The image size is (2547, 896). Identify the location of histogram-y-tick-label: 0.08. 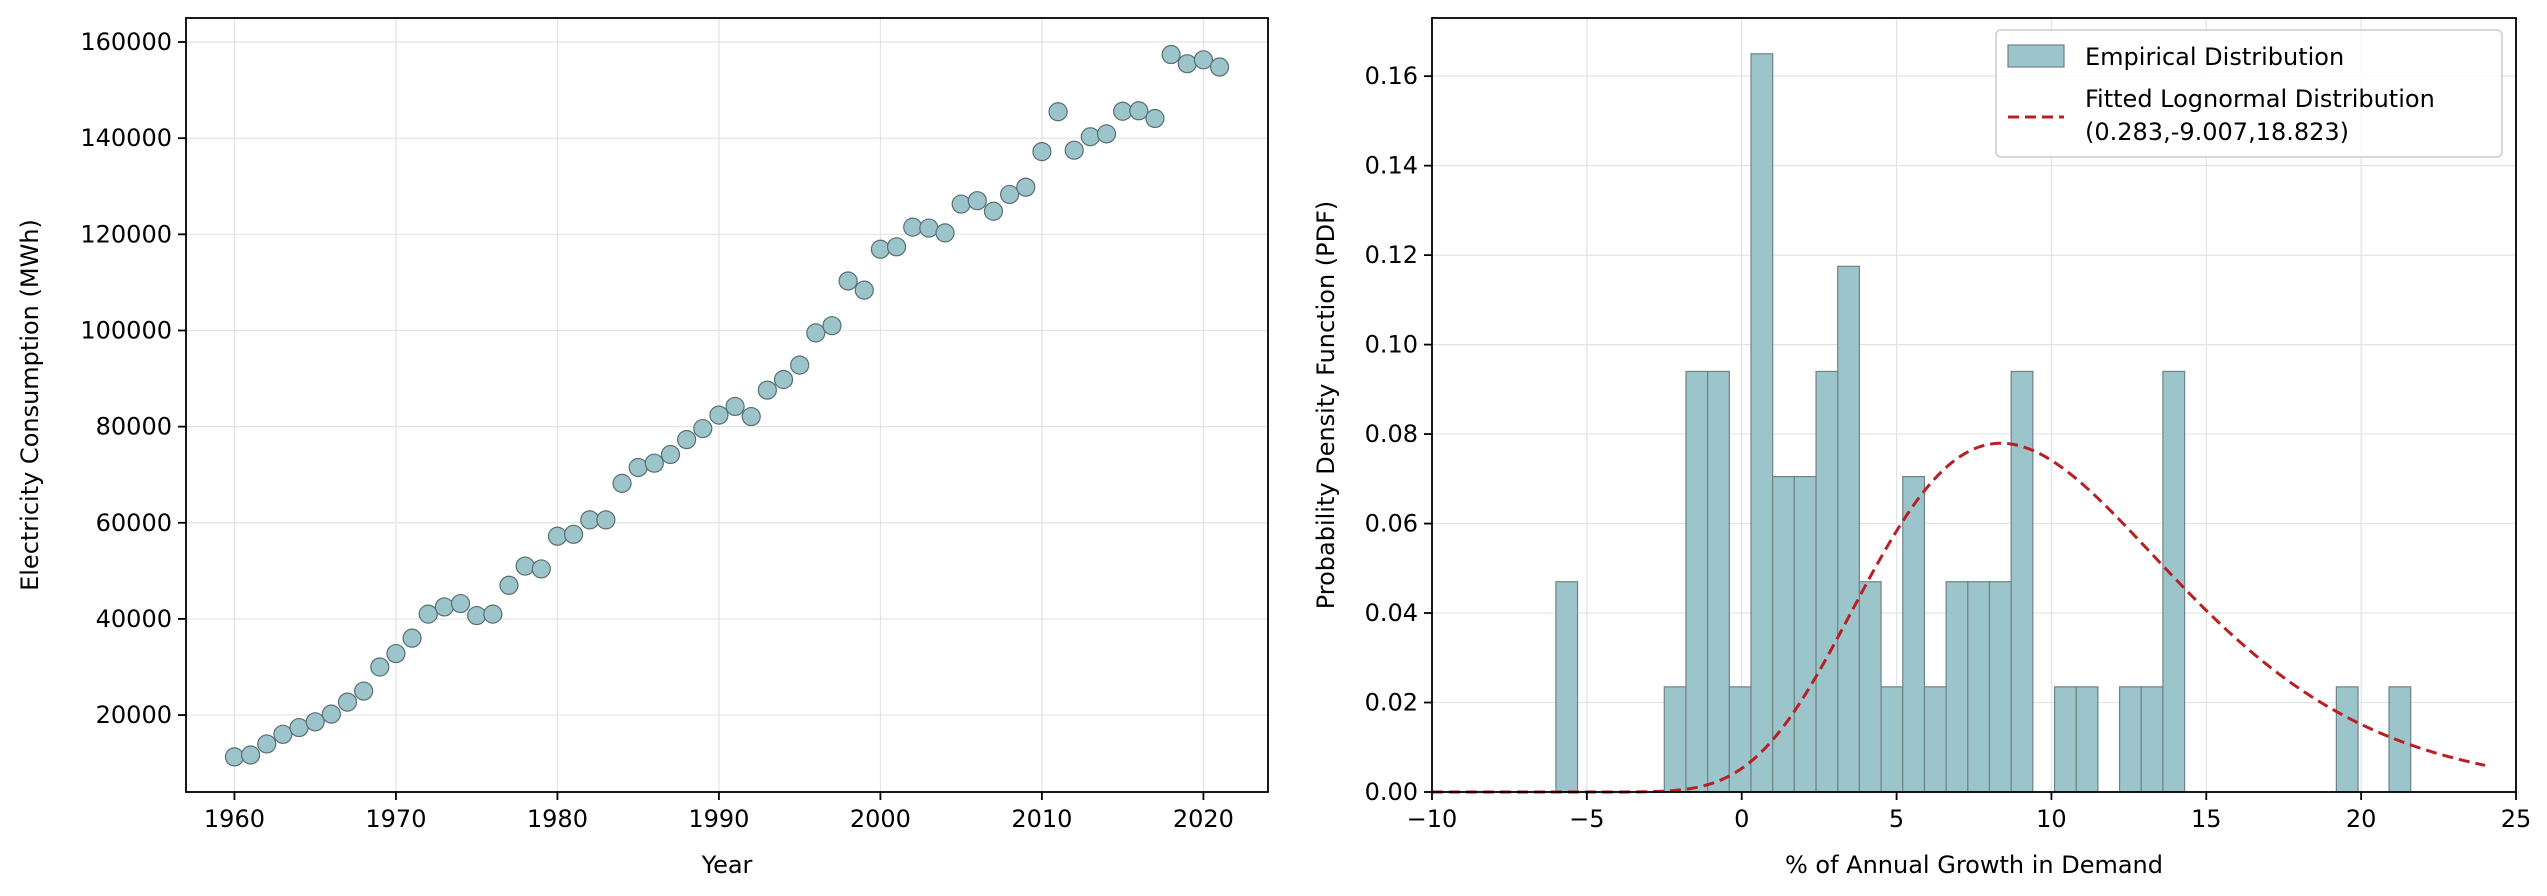
(1391, 434).